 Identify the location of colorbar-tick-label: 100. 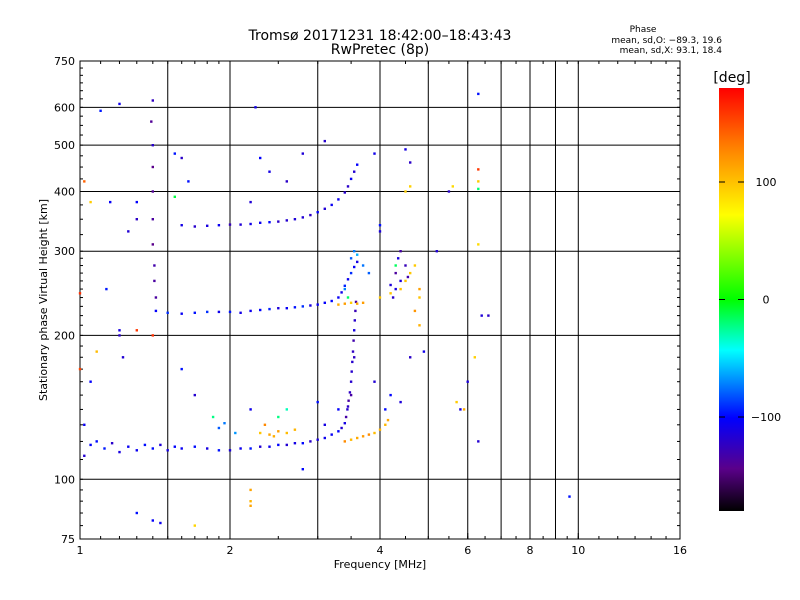
(766, 182).